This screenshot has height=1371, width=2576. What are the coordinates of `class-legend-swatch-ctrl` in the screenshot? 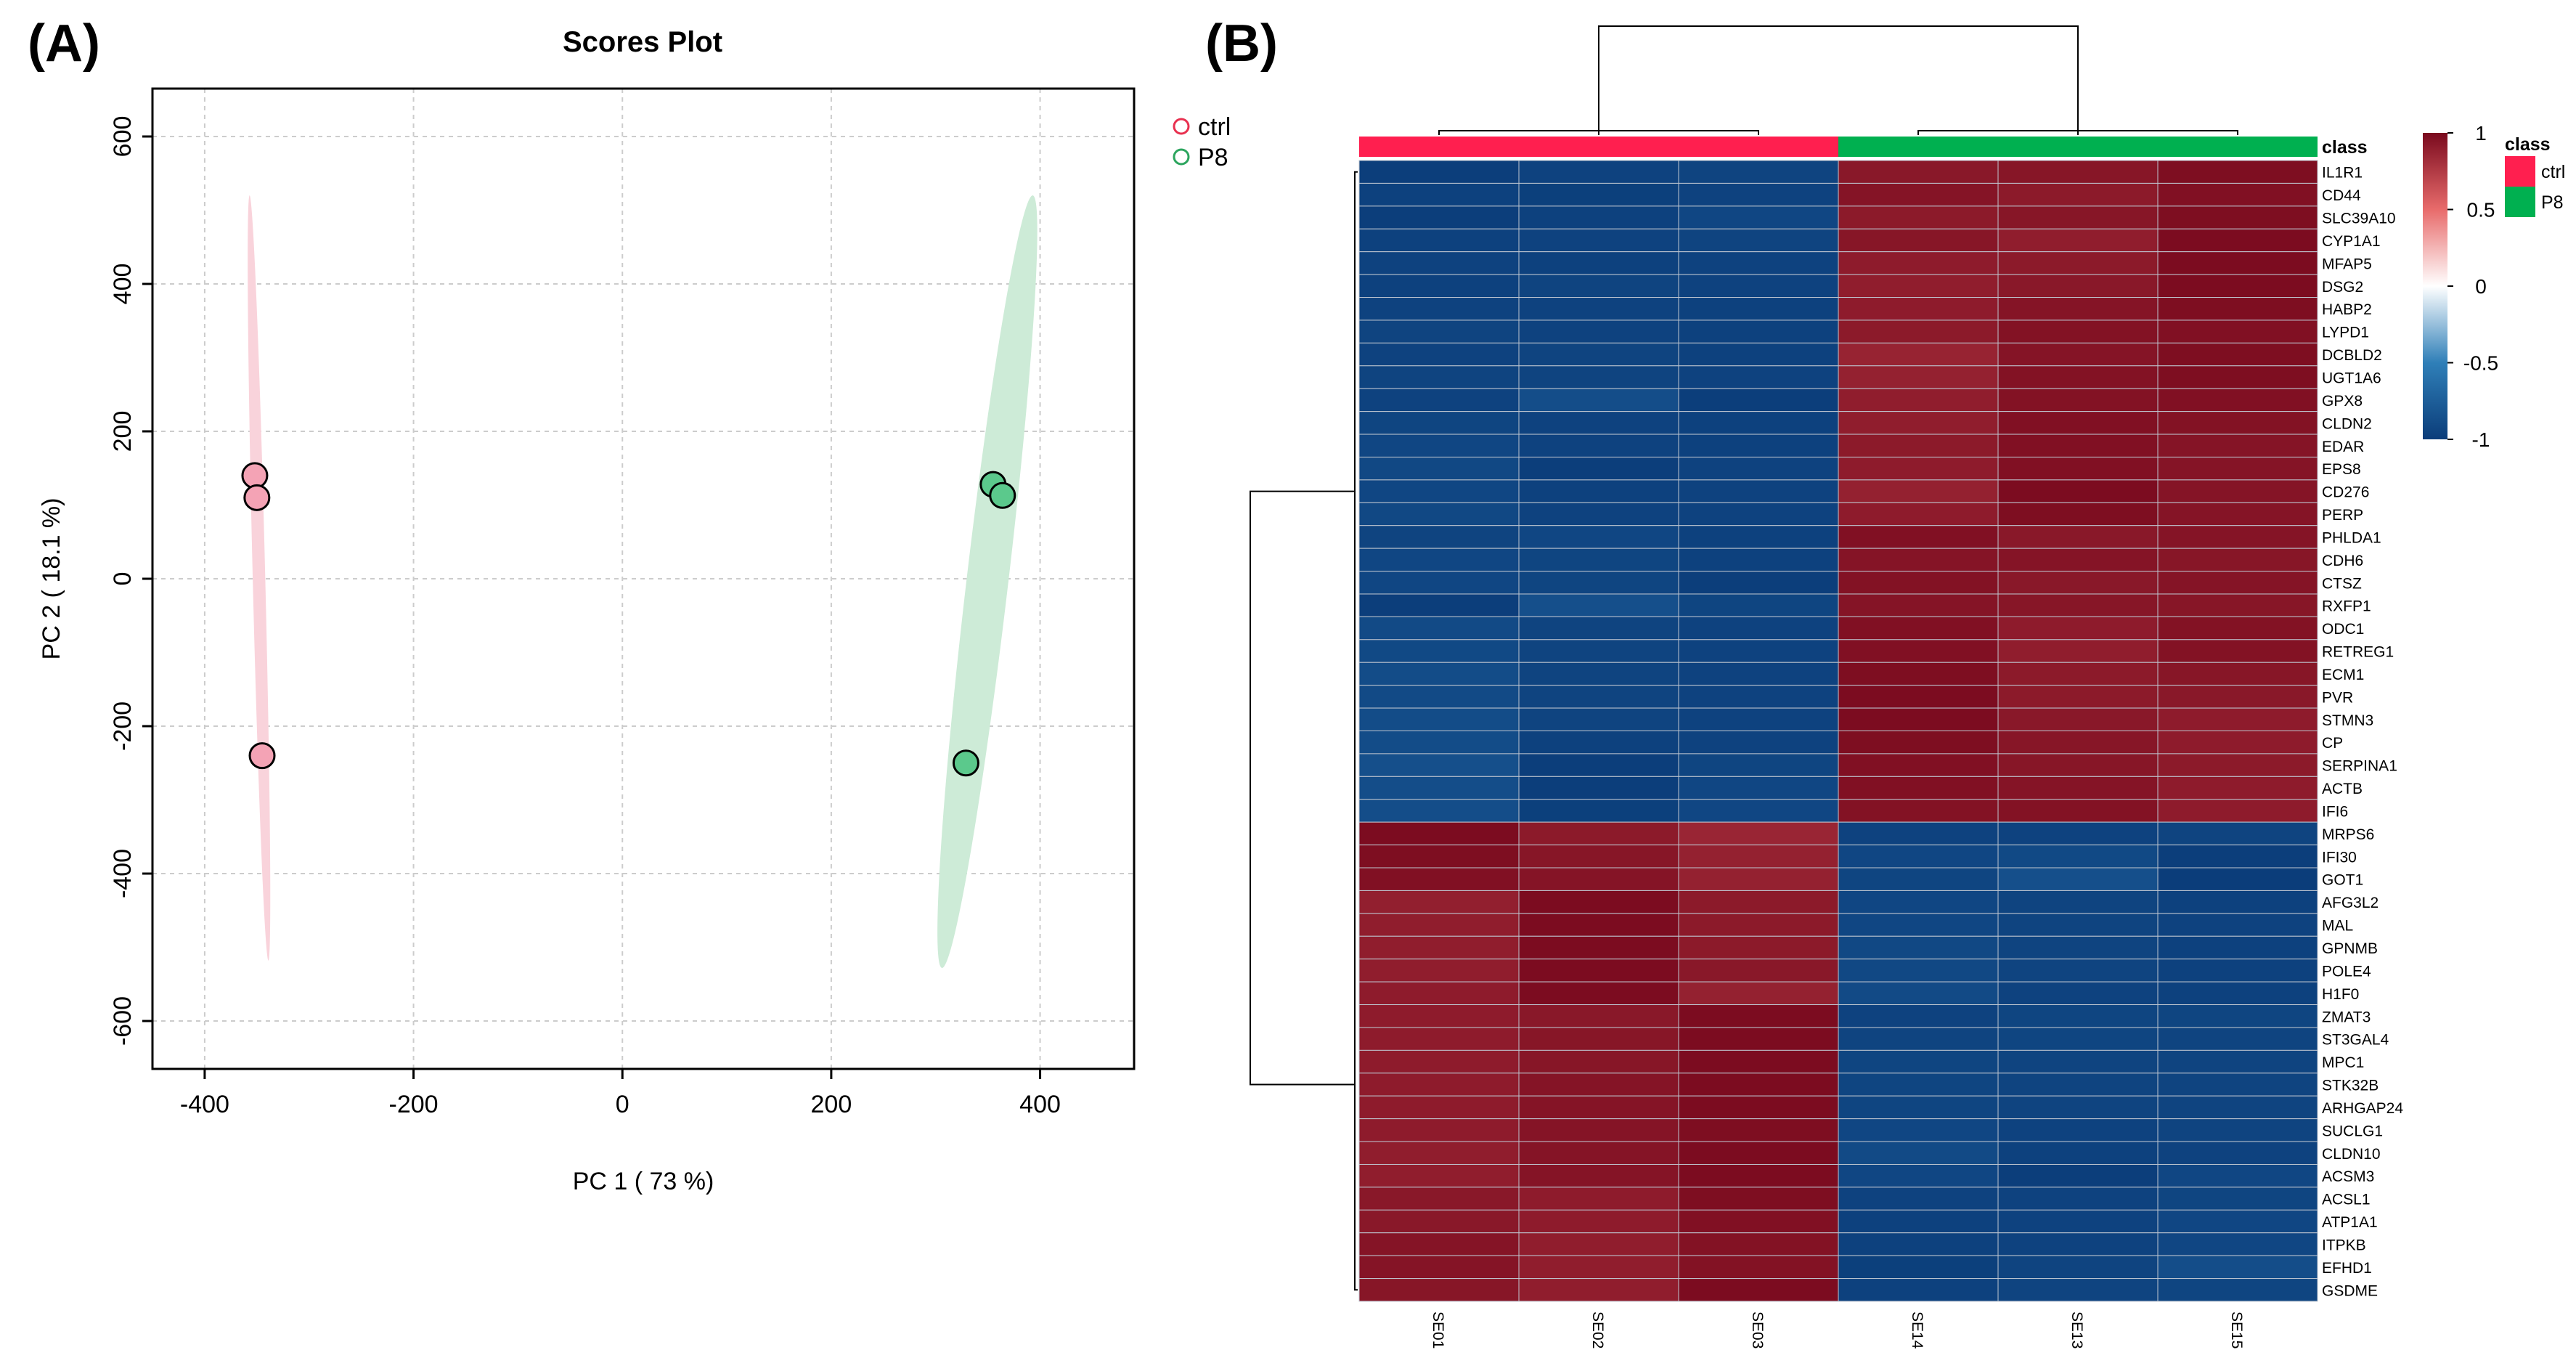 It's located at (2520, 171).